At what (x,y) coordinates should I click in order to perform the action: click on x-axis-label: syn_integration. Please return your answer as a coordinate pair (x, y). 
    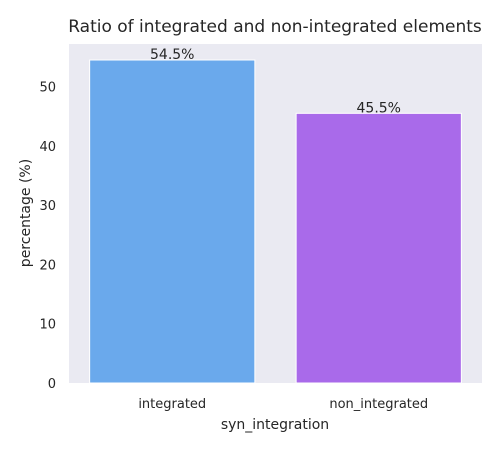
    Looking at the image, I should click on (275, 425).